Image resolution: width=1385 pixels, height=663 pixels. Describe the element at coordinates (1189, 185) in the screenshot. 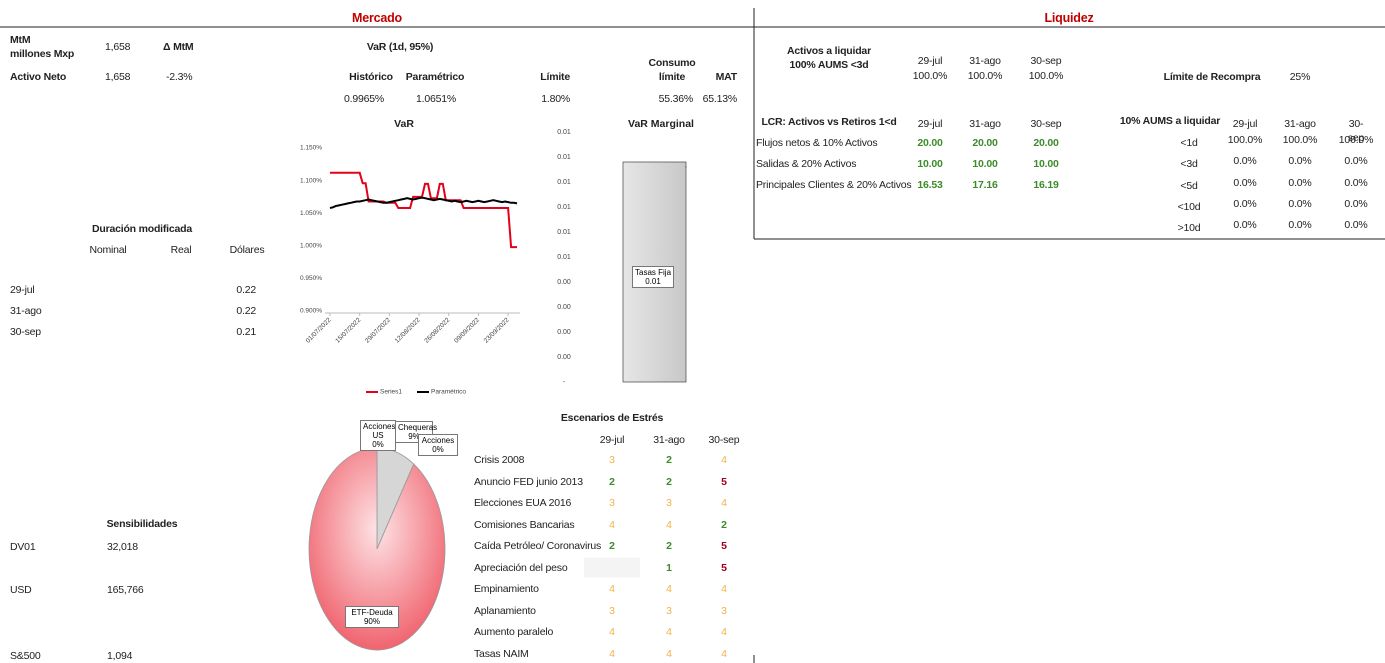

I see `label: <5d` at that location.